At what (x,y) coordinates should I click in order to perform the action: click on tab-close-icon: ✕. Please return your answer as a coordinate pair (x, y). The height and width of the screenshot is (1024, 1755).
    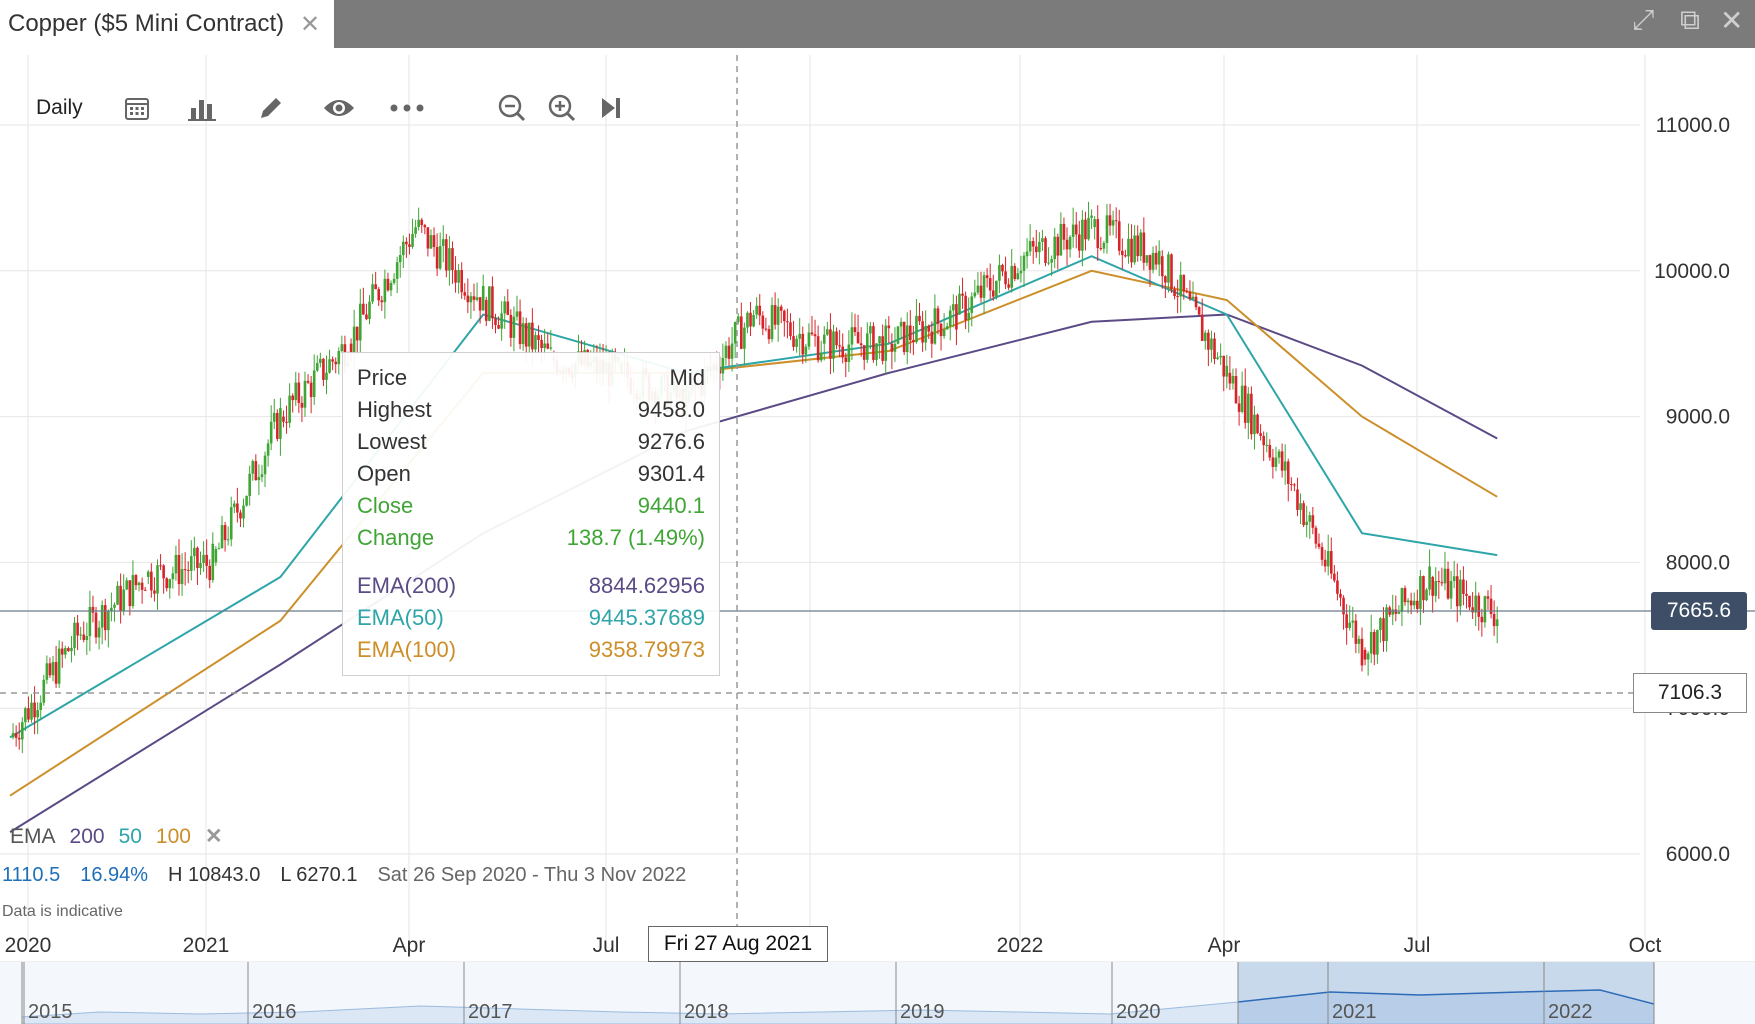
    Looking at the image, I should click on (310, 24).